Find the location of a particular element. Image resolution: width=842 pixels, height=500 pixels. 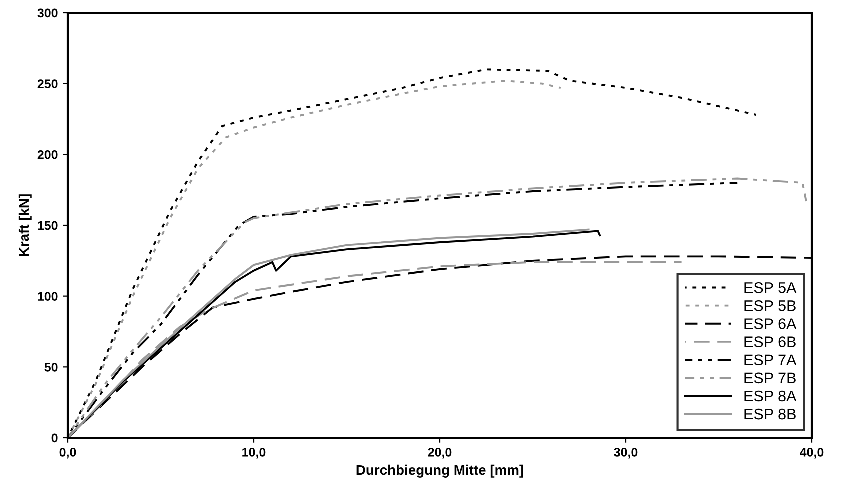

legend-label: ESP 5A is located at coordinates (770, 288).